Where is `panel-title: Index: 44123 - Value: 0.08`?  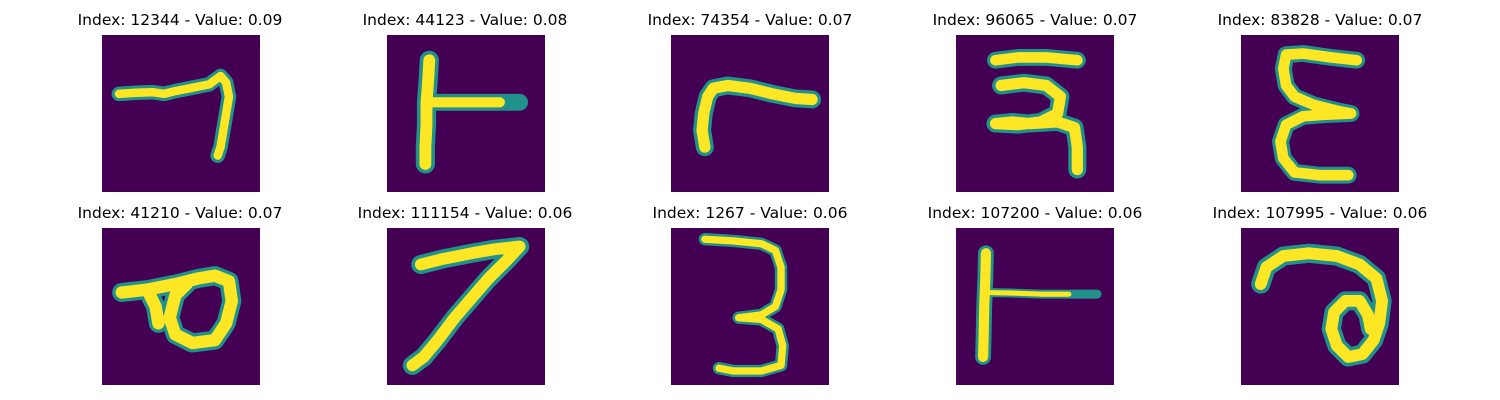
panel-title: Index: 44123 - Value: 0.08 is located at coordinates (465, 20).